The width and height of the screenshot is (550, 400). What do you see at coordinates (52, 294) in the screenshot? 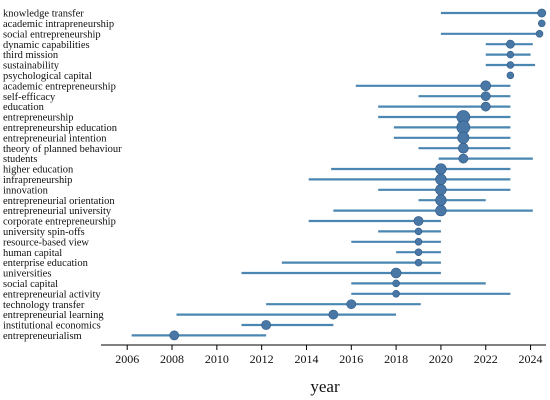
I see `term-label: entrepreneurial activity` at bounding box center [52, 294].